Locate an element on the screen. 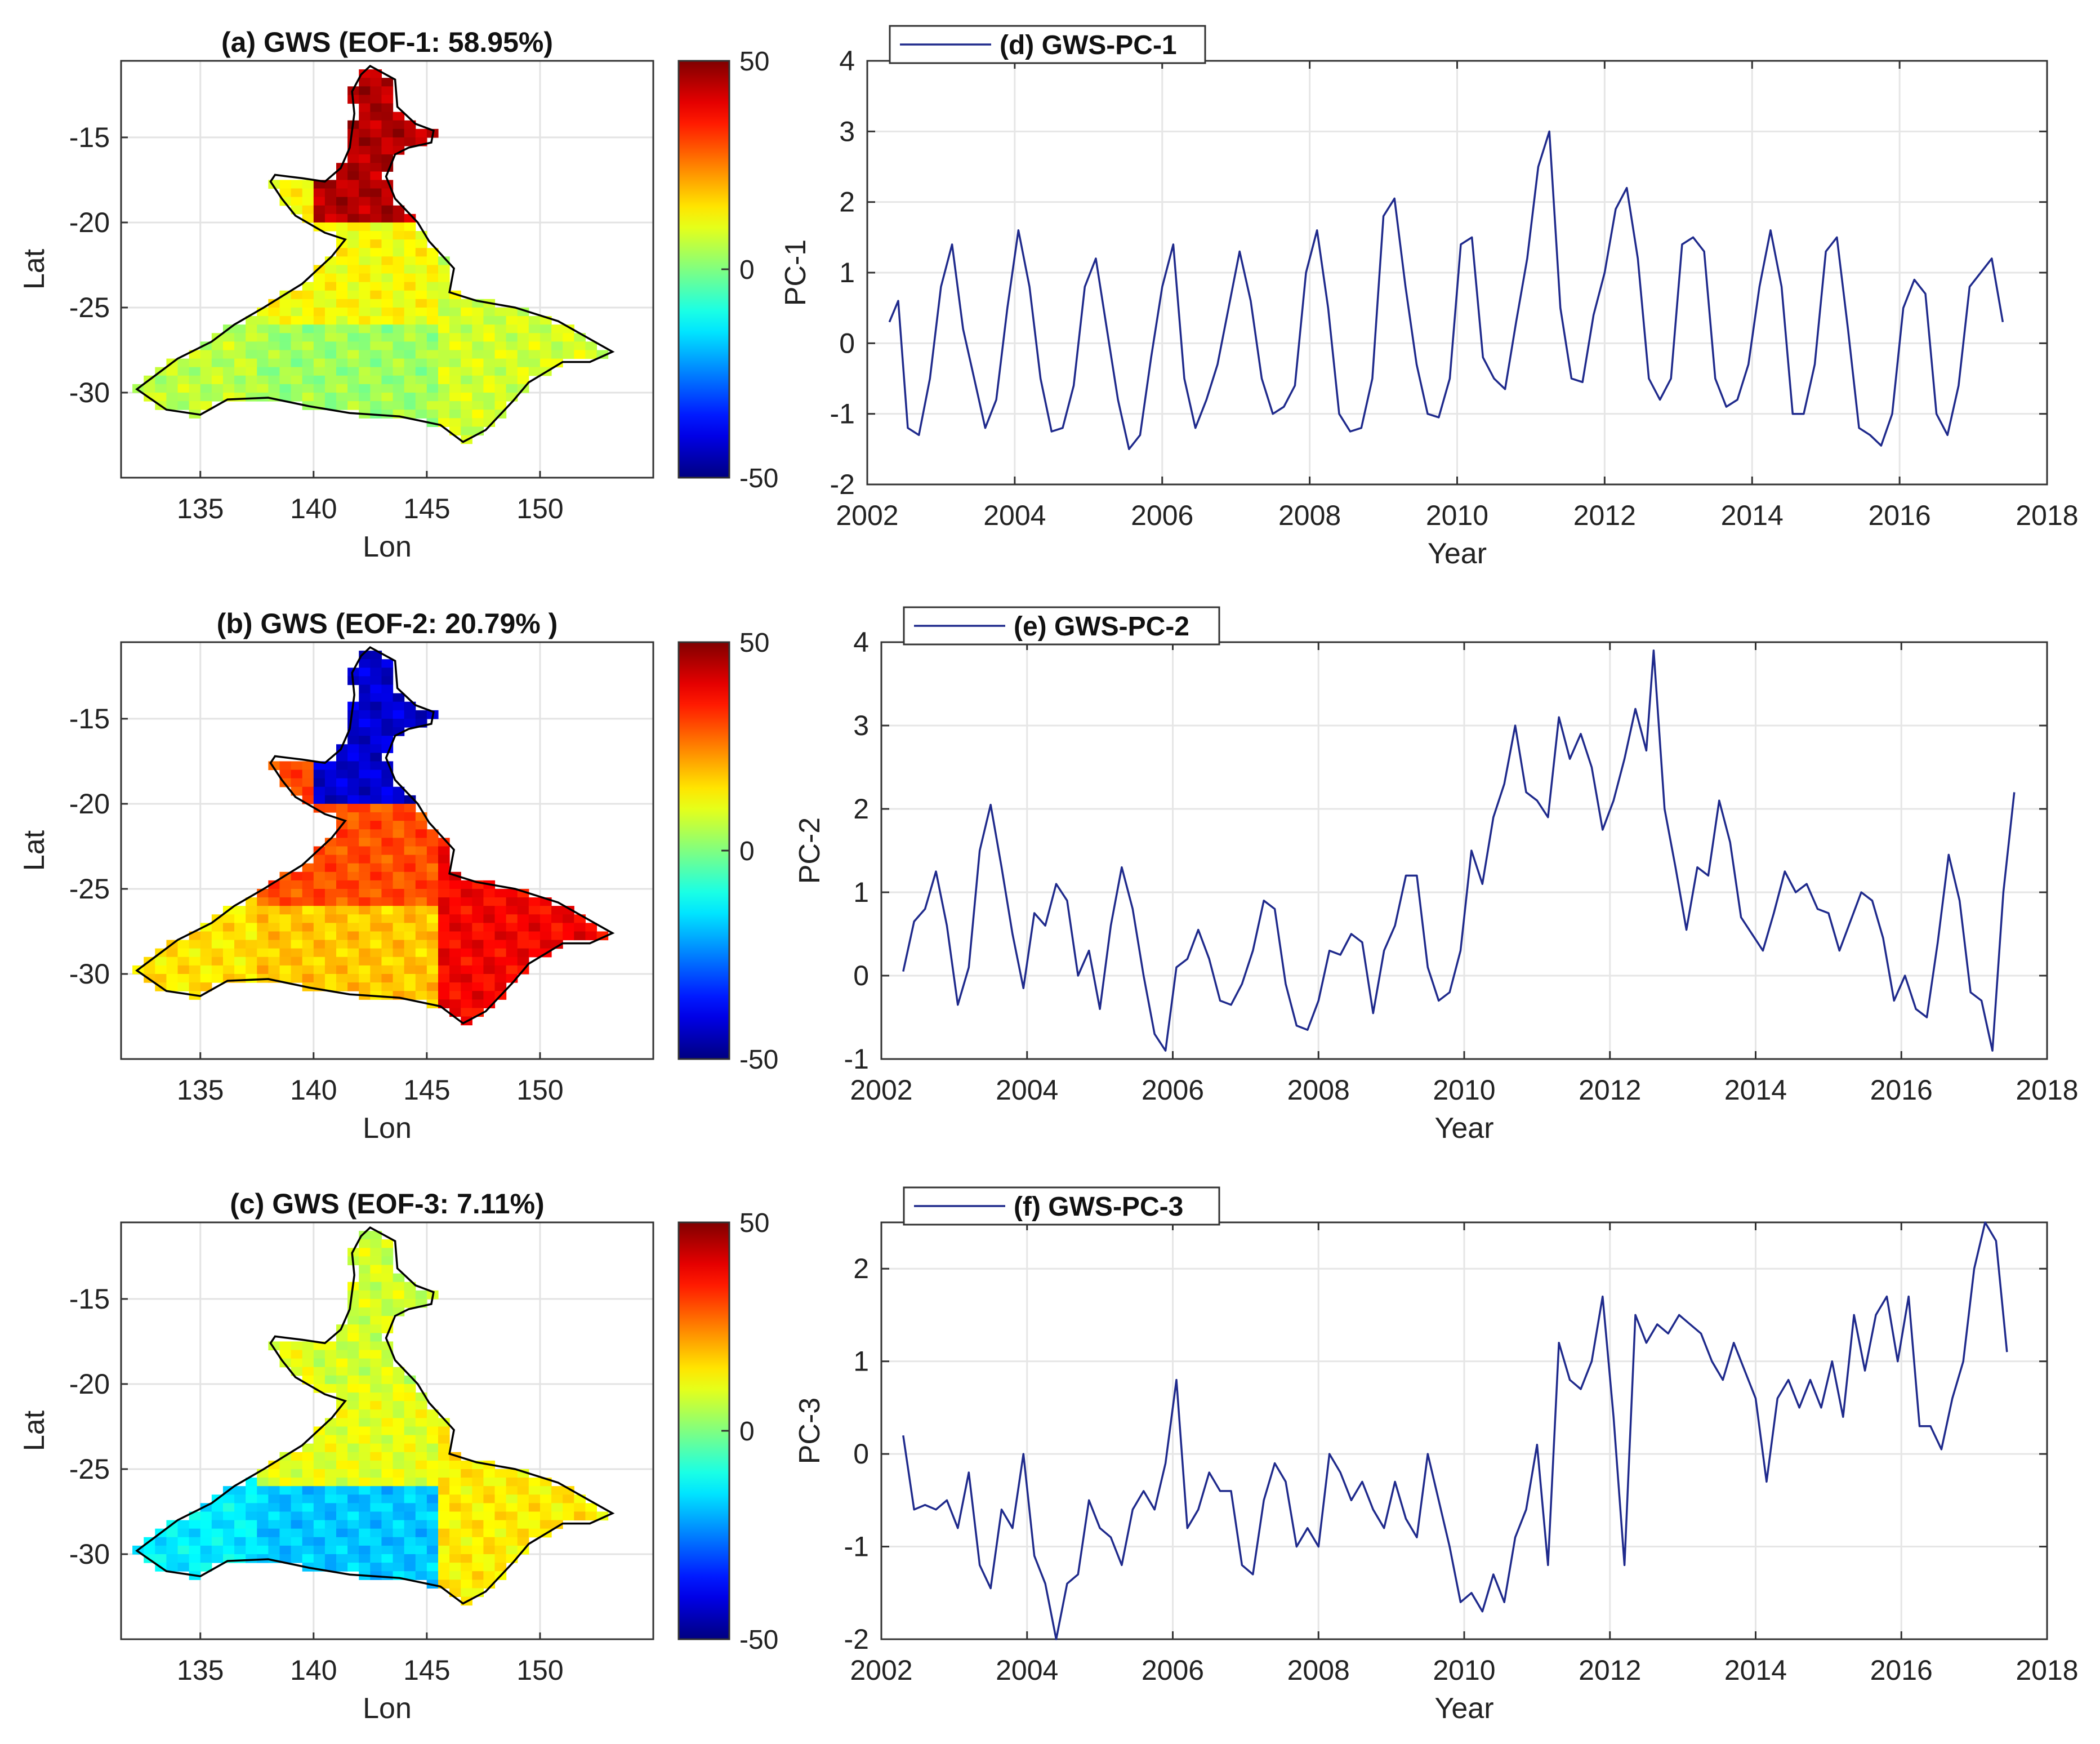  map-xtick-label: 140 is located at coordinates (313, 1670).